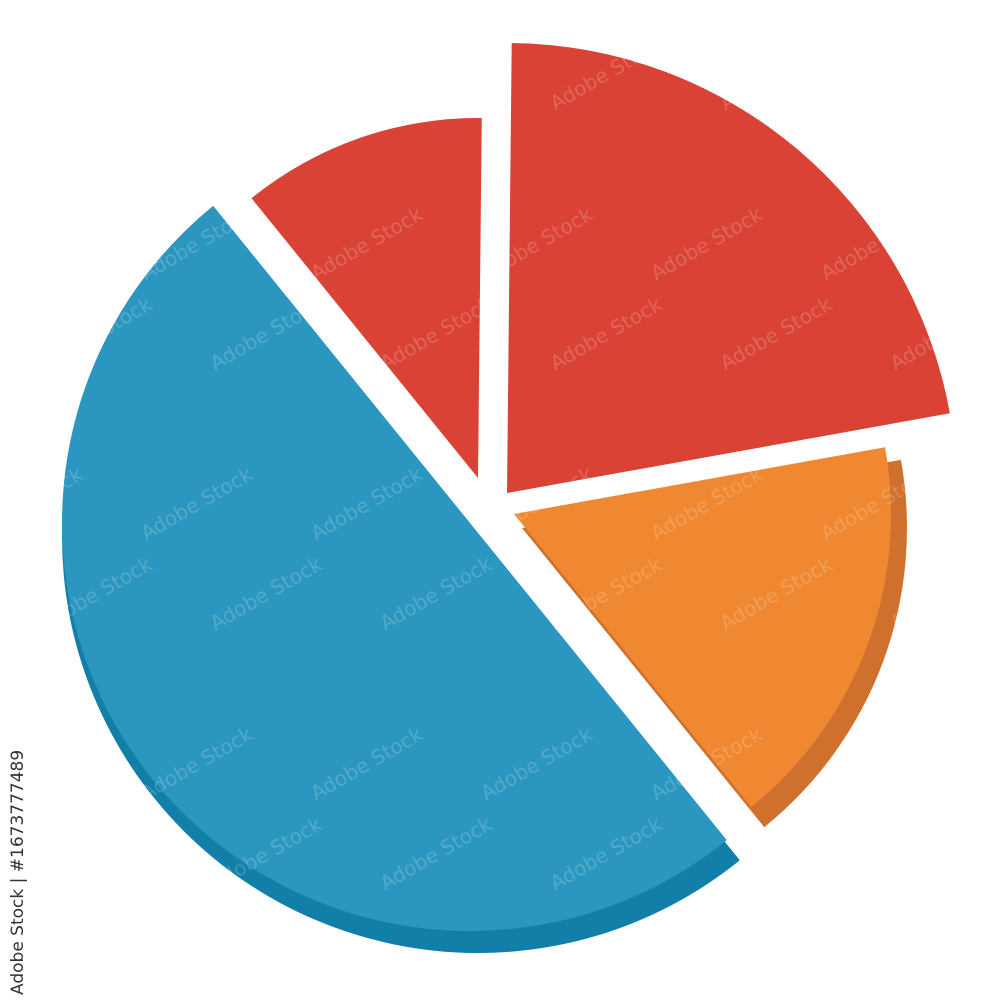 The image size is (1000, 1000). What do you see at coordinates (18, 872) in the screenshot?
I see `stock-id-label: Adobe Stock | #1673777489` at bounding box center [18, 872].